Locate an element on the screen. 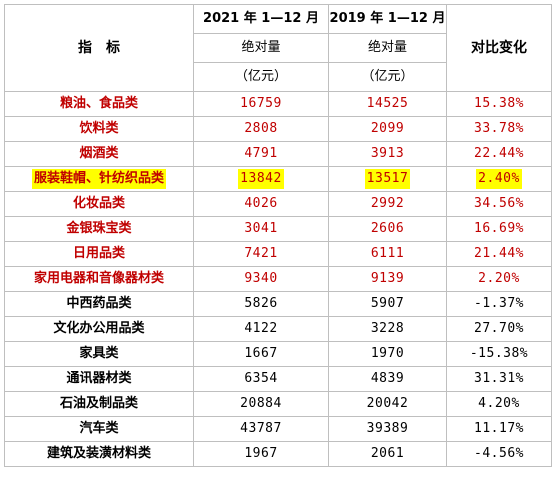  row-value-2021: 6354 is located at coordinates (261, 379).